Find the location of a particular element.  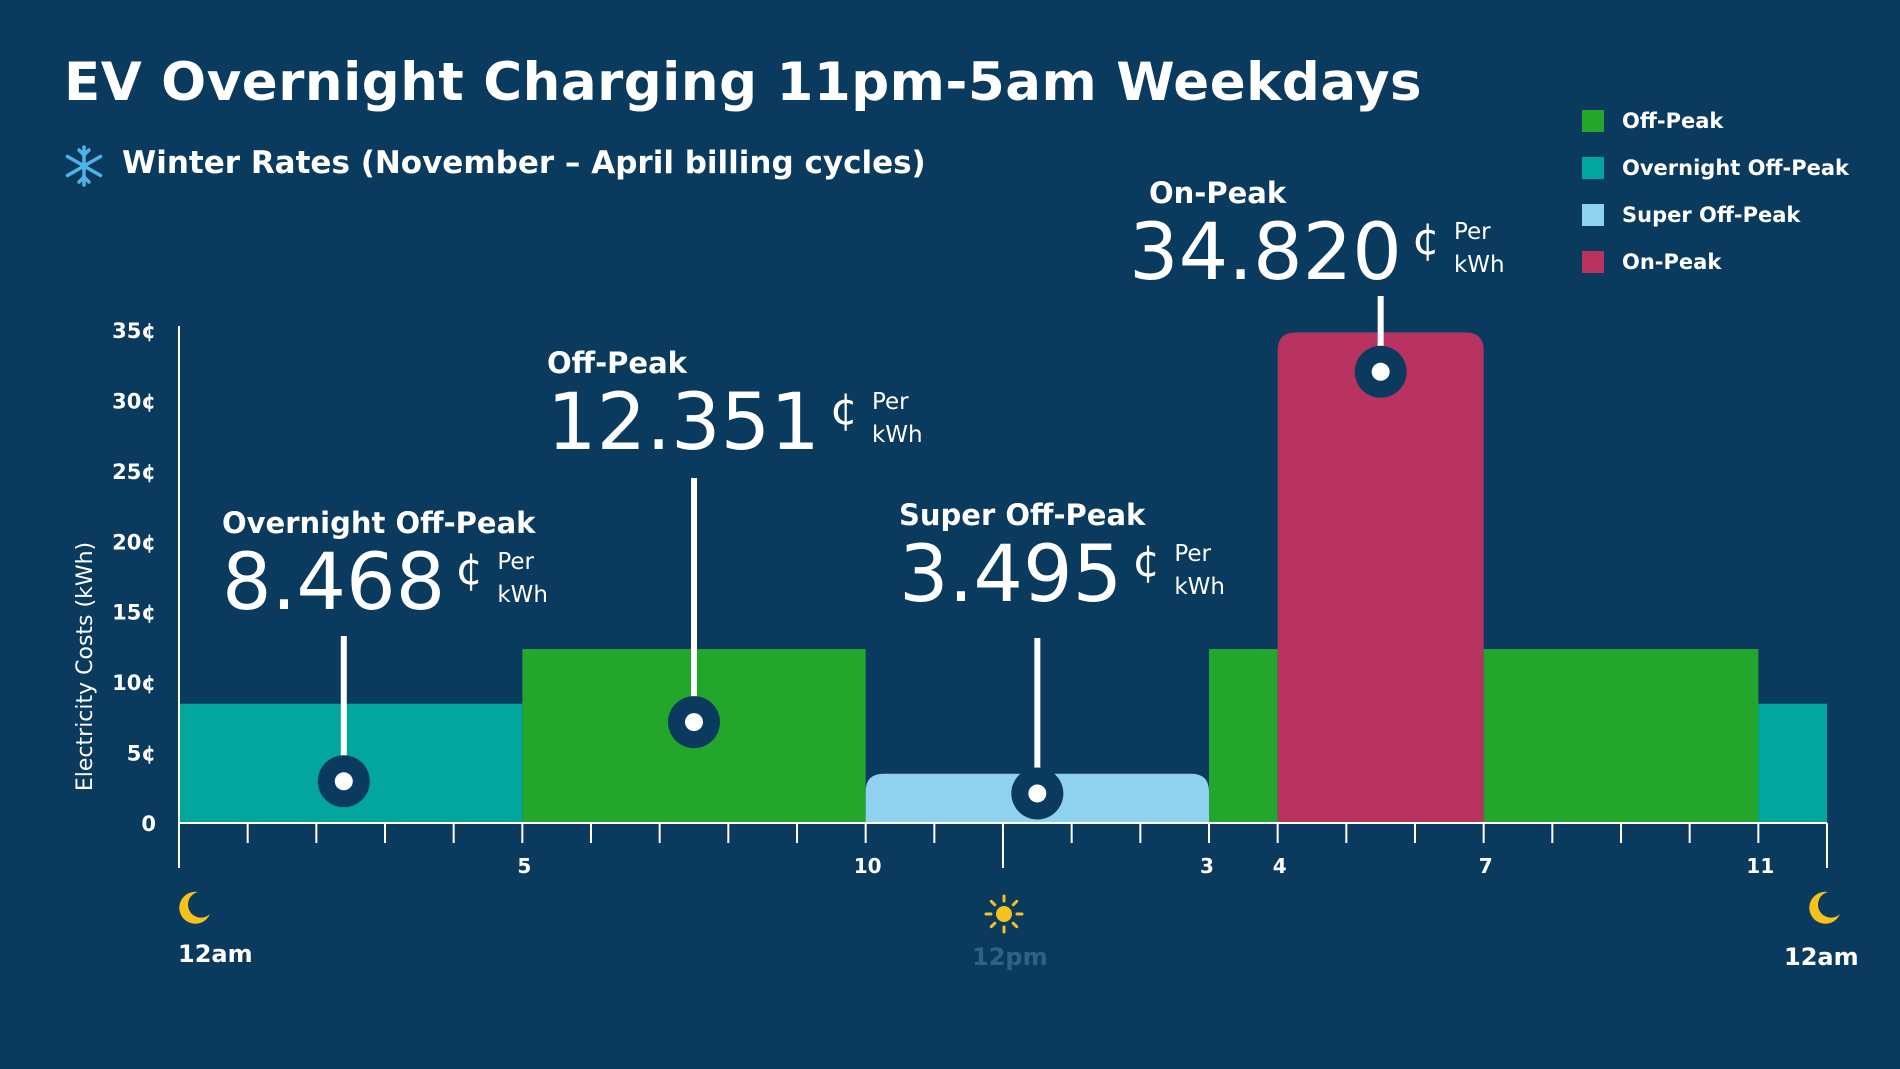

y-tick-label: 30¢ is located at coordinates (134, 401).